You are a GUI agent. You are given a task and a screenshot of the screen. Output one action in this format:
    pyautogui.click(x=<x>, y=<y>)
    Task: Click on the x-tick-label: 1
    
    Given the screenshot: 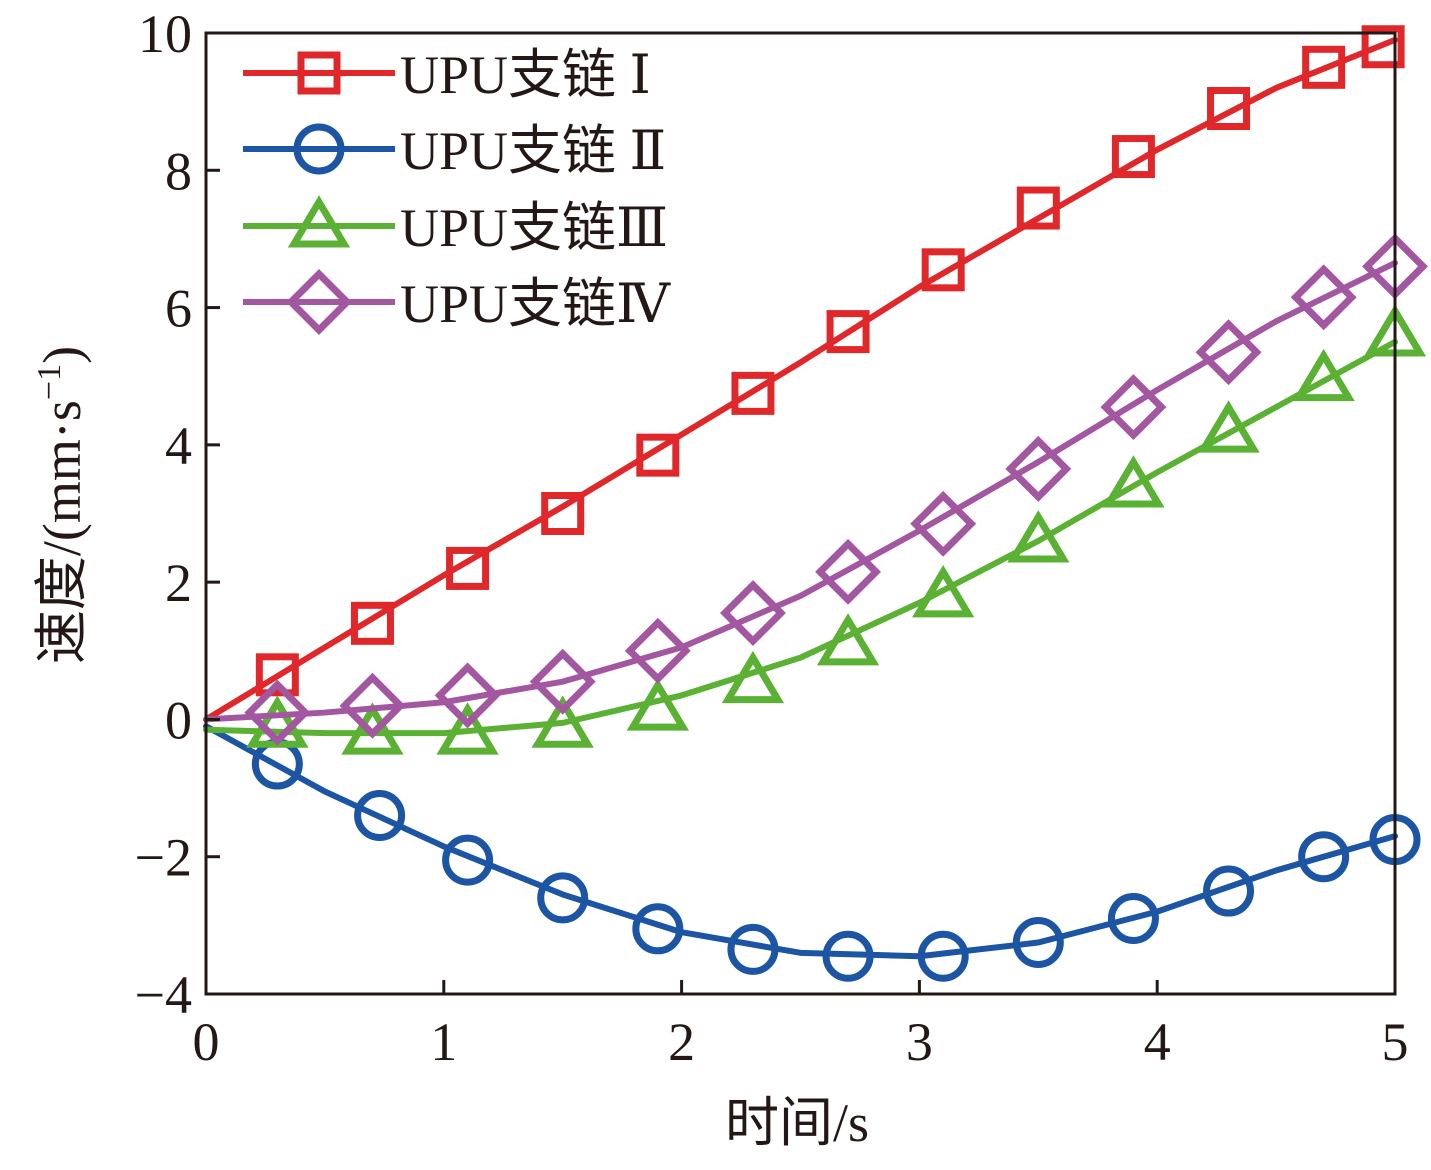 What is the action you would take?
    pyautogui.click(x=443, y=1042)
    